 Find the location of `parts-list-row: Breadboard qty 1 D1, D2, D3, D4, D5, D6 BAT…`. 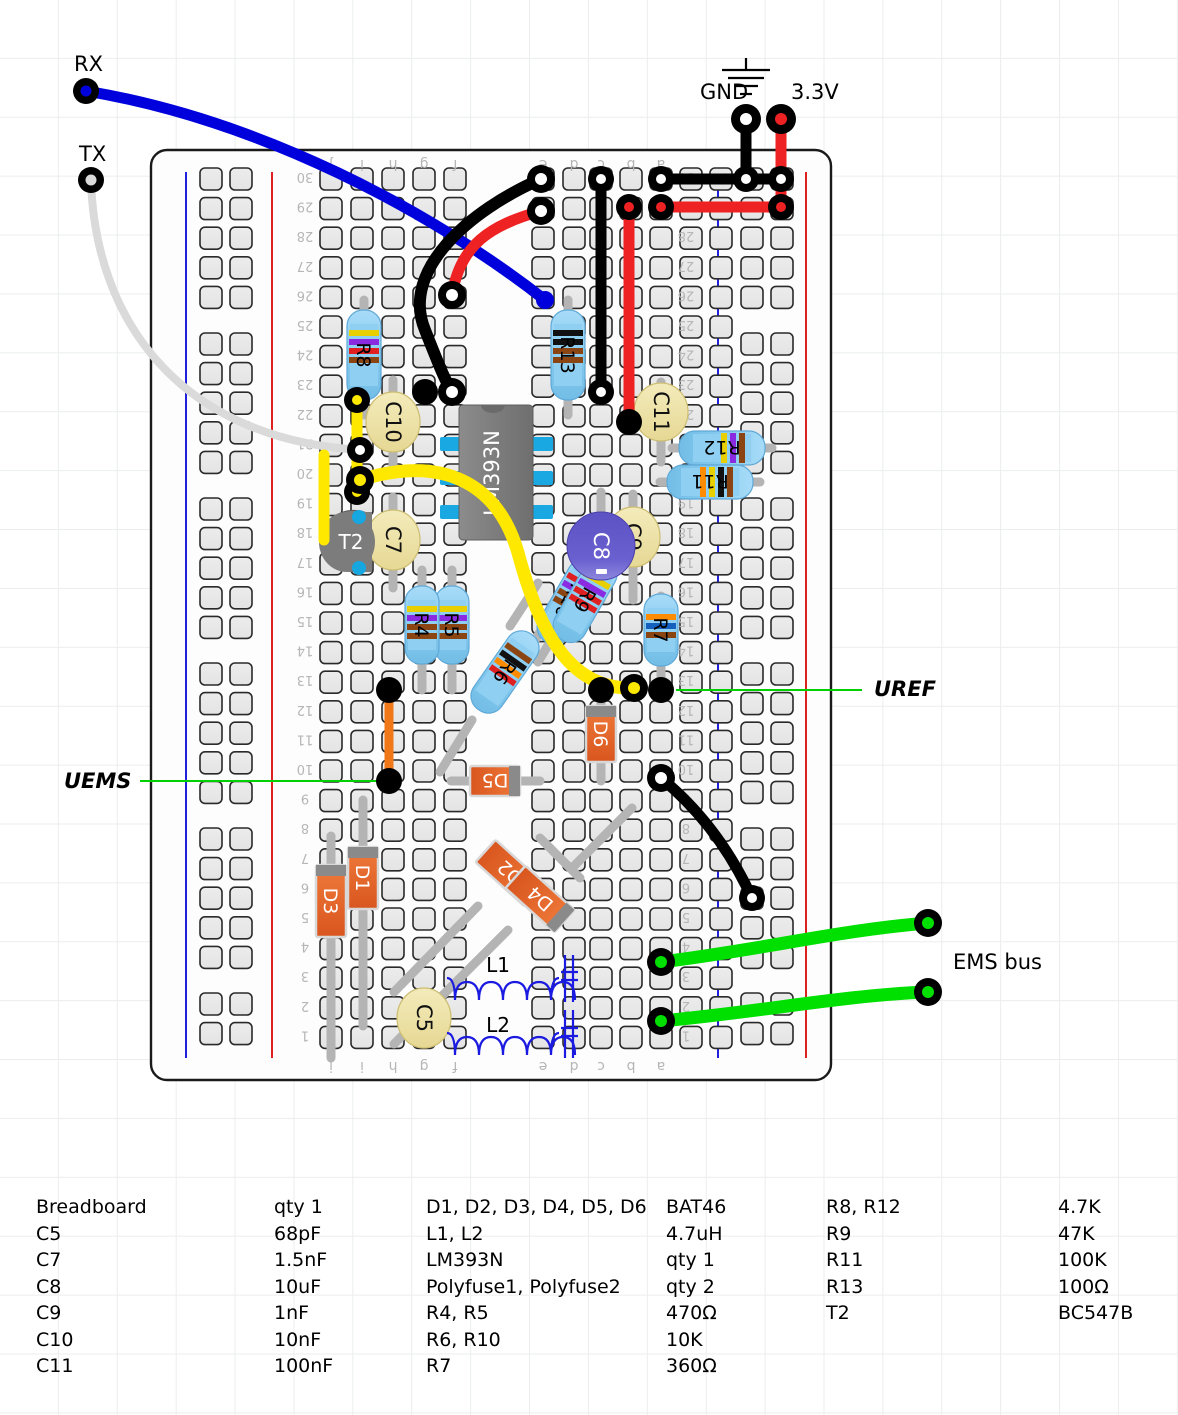

parts-list-row: Breadboard qty 1 D1, D2, D3, D4, D5, D6 BAT… is located at coordinates (607, 1209).